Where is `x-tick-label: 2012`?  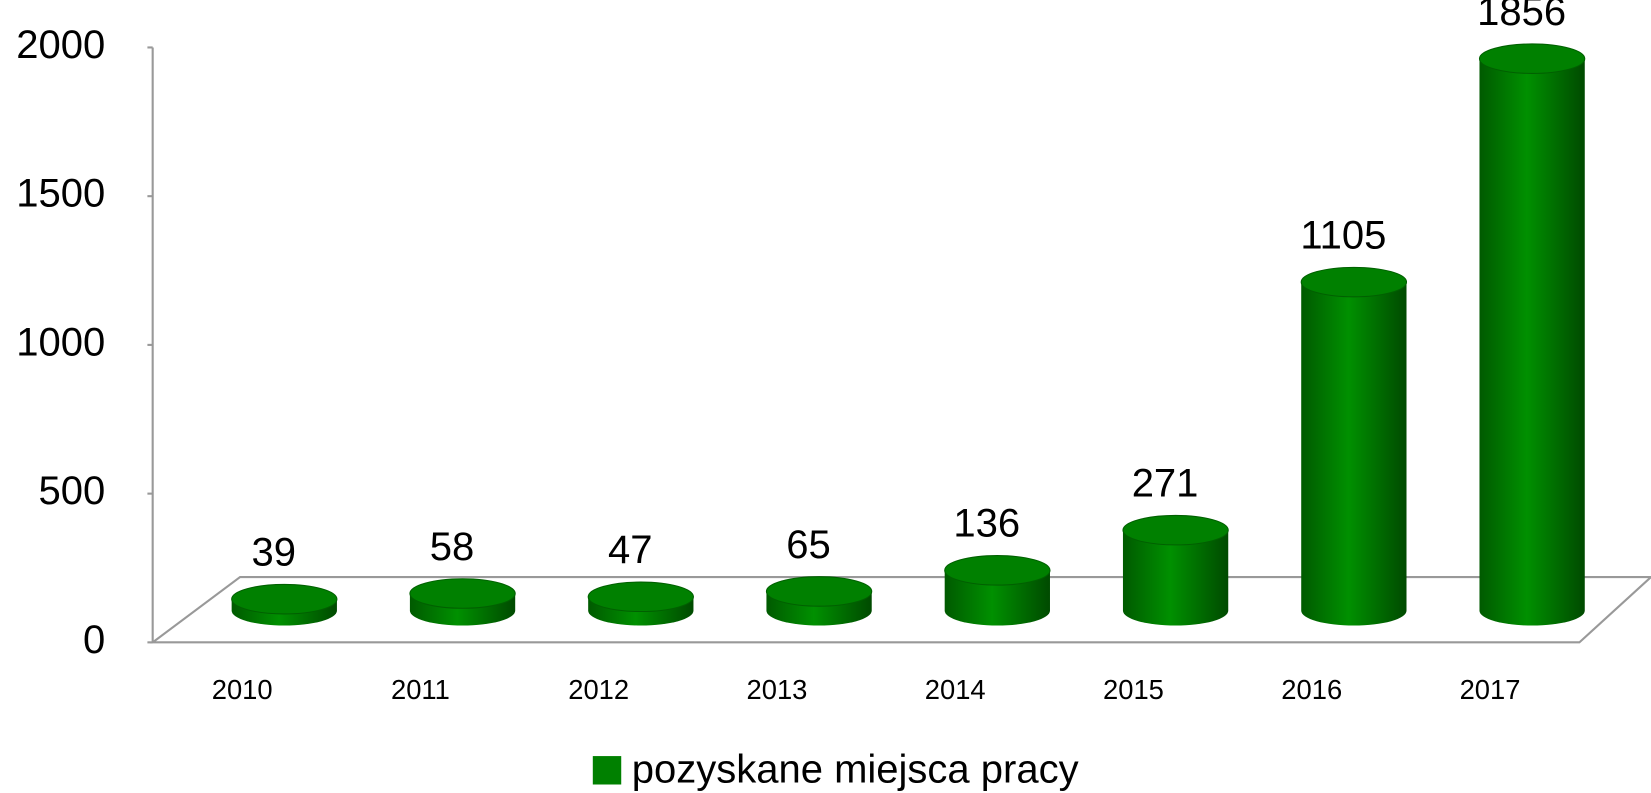
x-tick-label: 2012 is located at coordinates (598, 689).